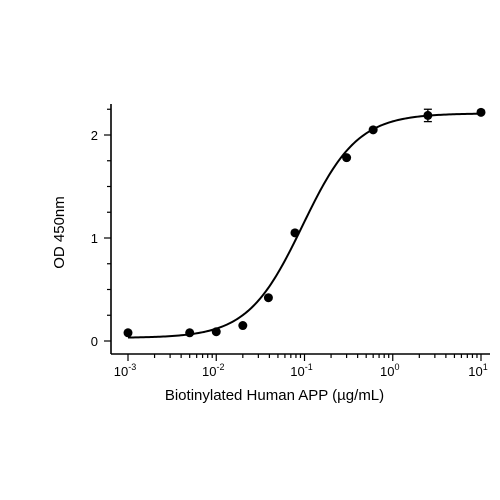 The height and width of the screenshot is (500, 500). Describe the element at coordinates (101, 228) in the screenshot. I see `y-axis-ticks: 0 1 2` at that location.